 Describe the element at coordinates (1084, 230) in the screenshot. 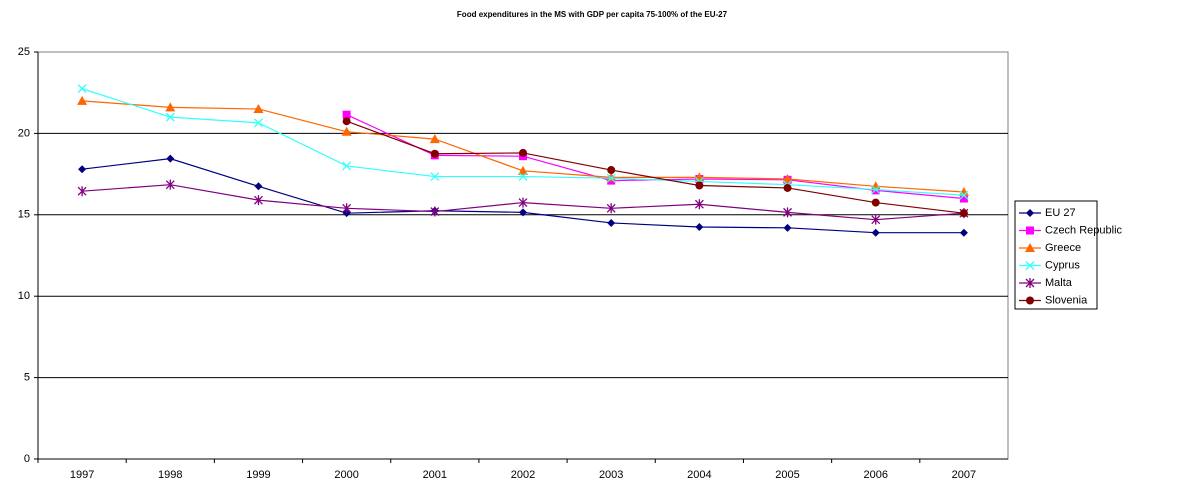

I see `legend-label: Czech Republic` at that location.